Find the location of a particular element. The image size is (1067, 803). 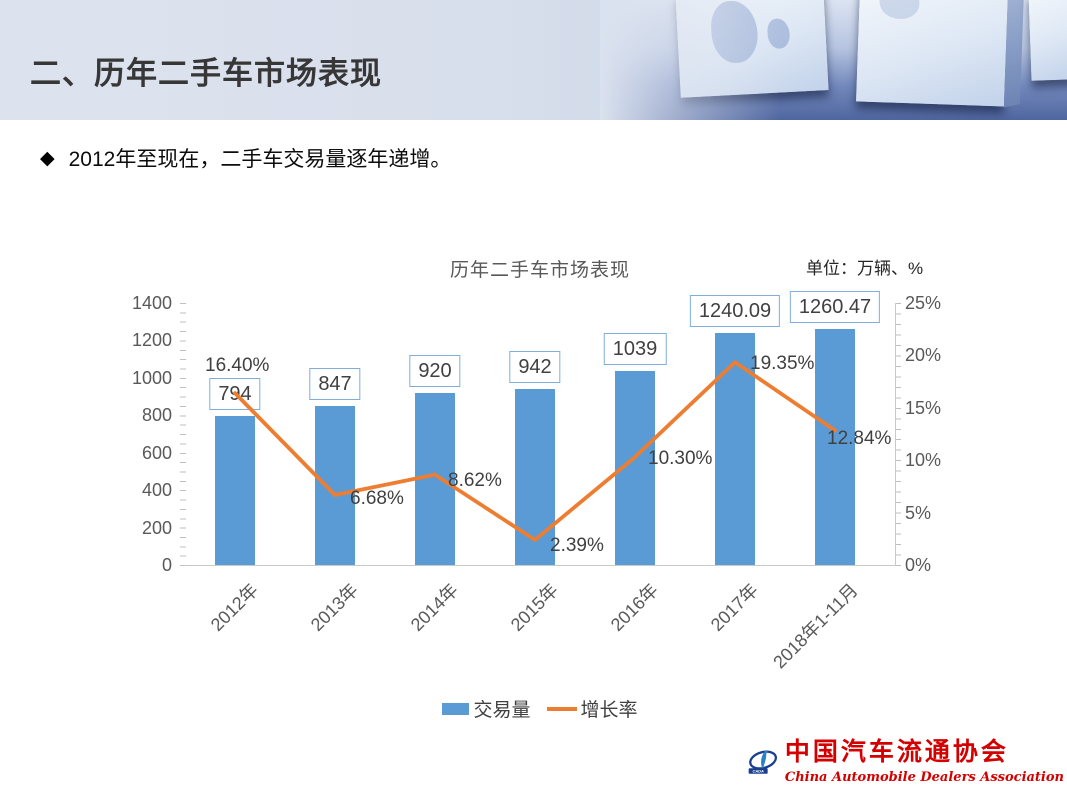

right-axis-ticks is located at coordinates (898, 434).